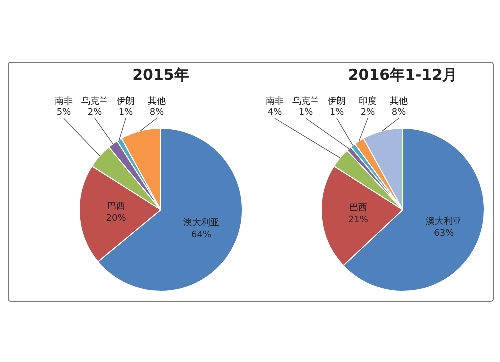 Image resolution: width=500 pixels, height=362 pixels. What do you see at coordinates (116, 219) in the screenshot?
I see `data-label: 20%` at bounding box center [116, 219].